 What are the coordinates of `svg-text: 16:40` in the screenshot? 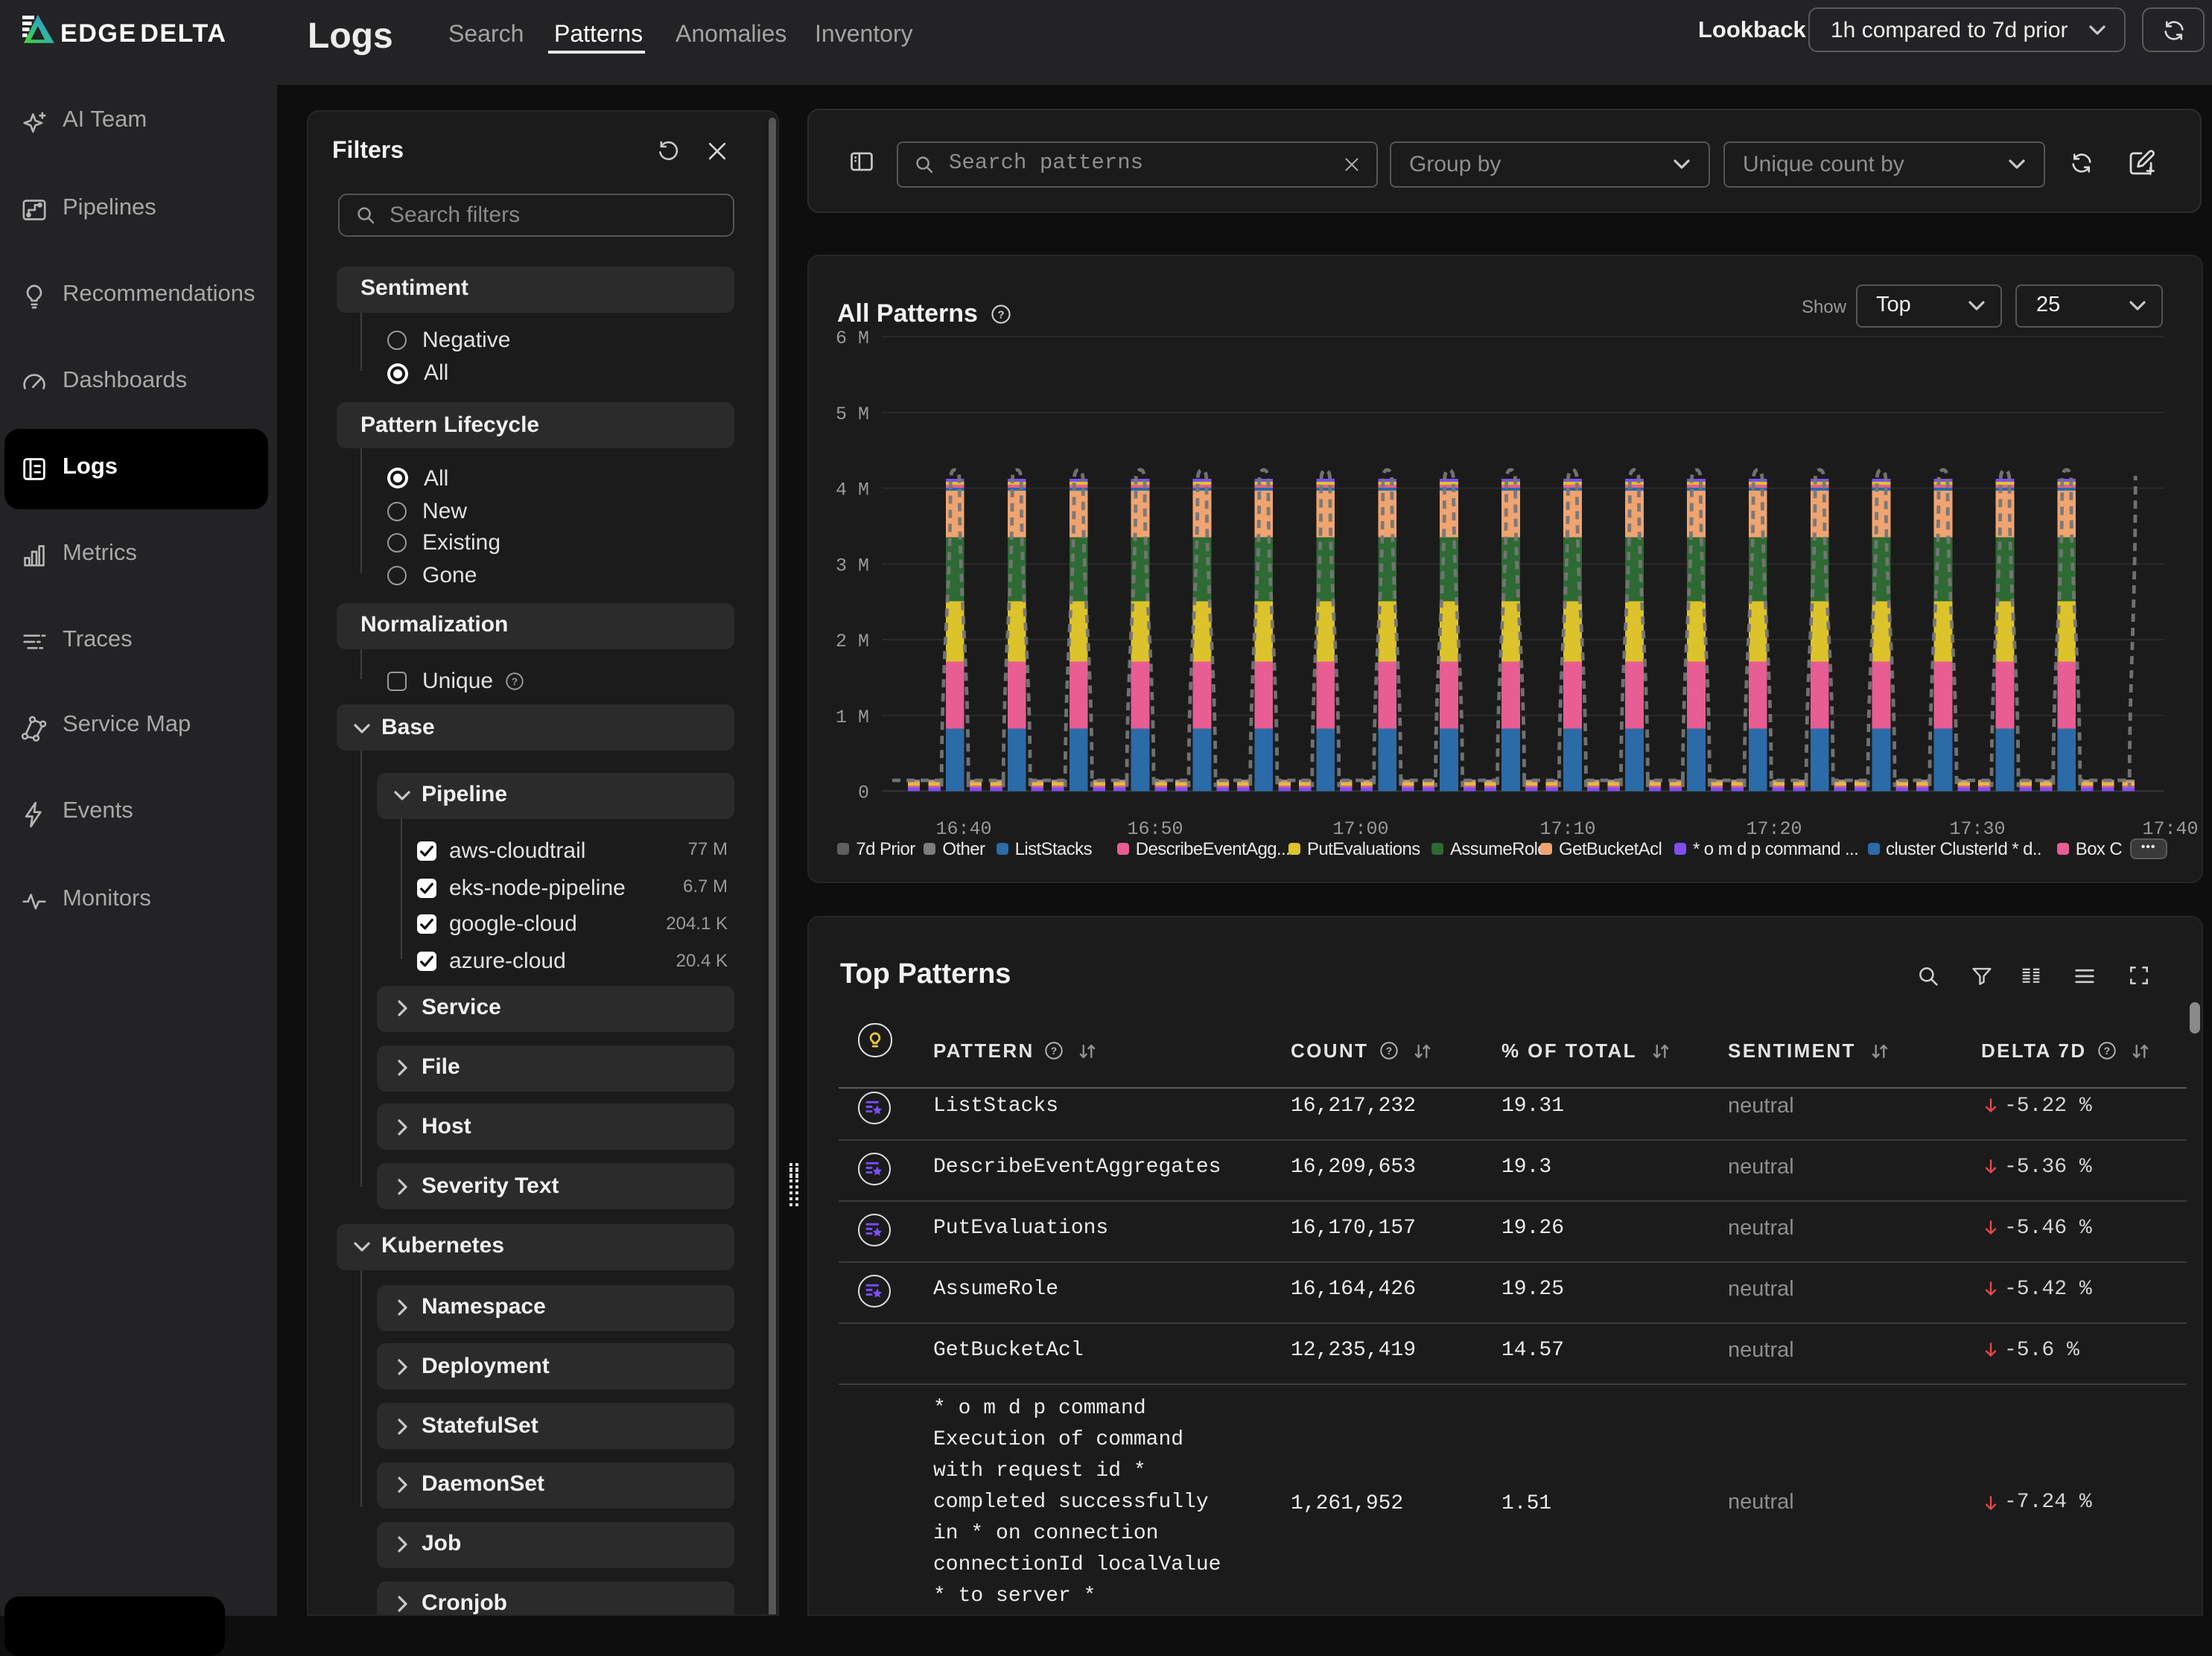 It's located at (963, 828).